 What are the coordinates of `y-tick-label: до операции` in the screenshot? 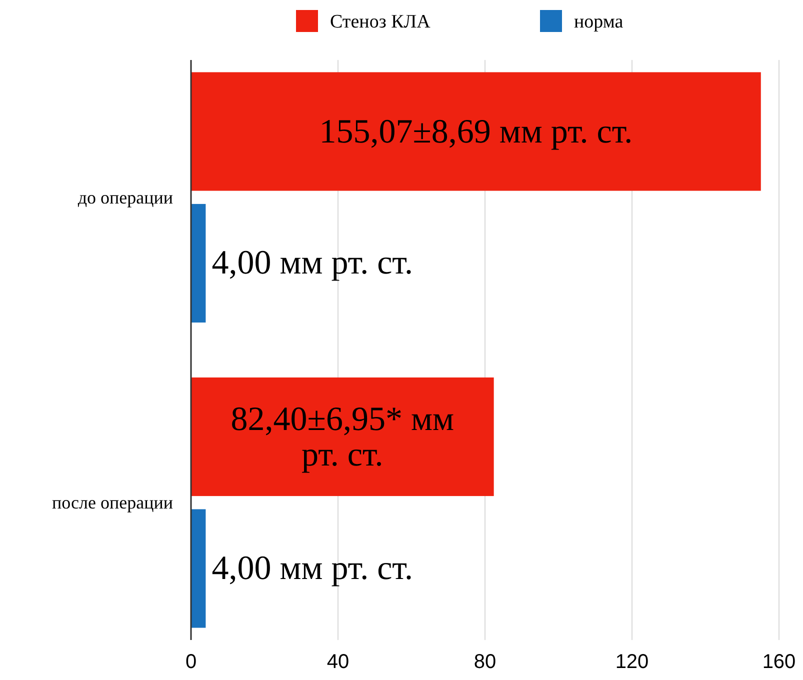 It's located at (126, 197).